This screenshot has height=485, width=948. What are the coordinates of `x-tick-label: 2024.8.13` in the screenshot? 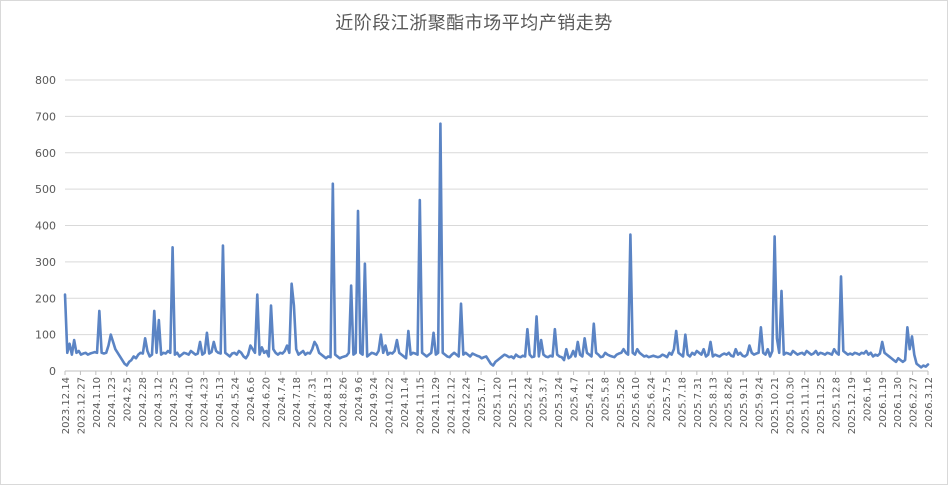 It's located at (328, 402).